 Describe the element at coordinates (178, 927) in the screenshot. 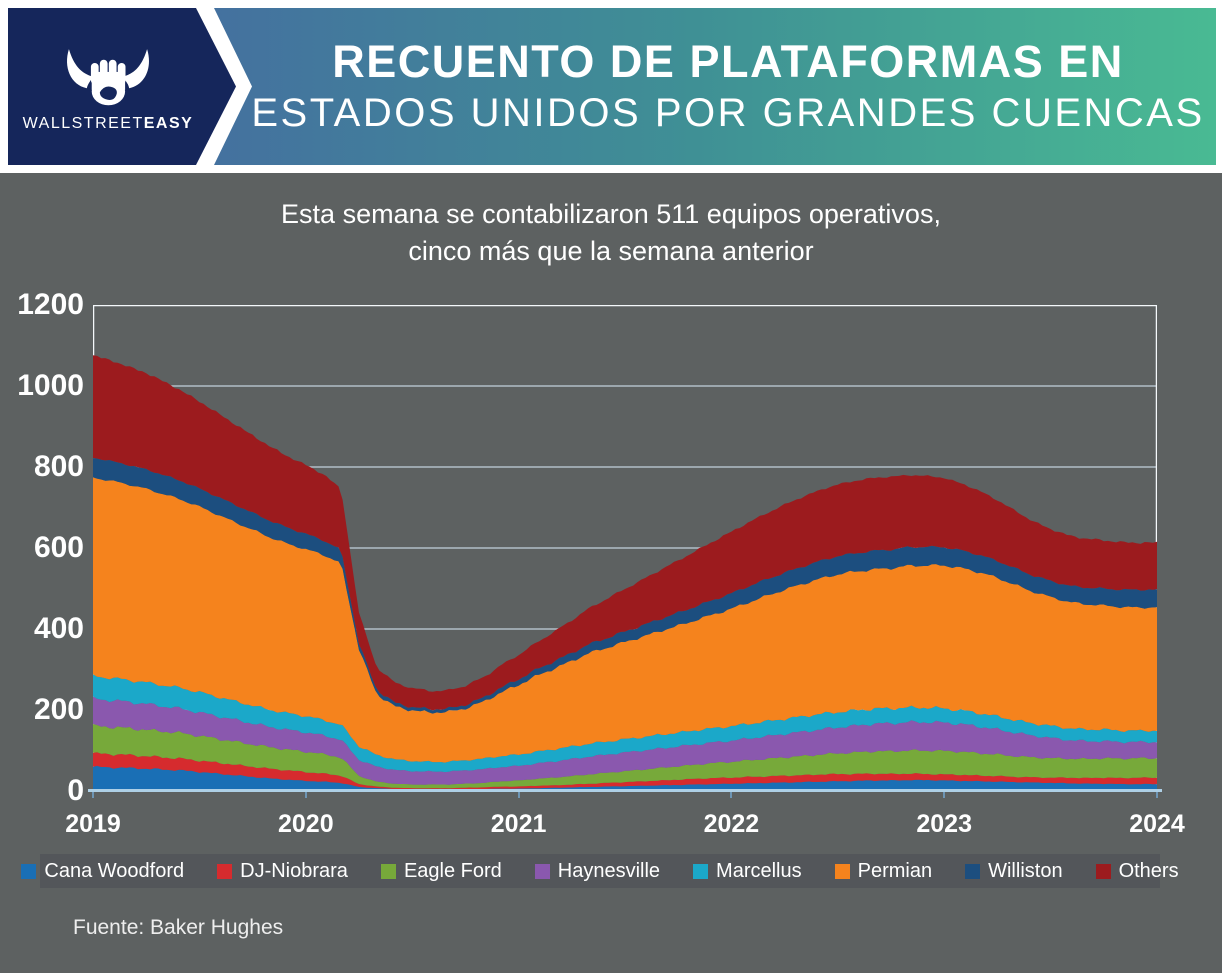

I see `source-note: Fuente: Baker Hughes` at that location.